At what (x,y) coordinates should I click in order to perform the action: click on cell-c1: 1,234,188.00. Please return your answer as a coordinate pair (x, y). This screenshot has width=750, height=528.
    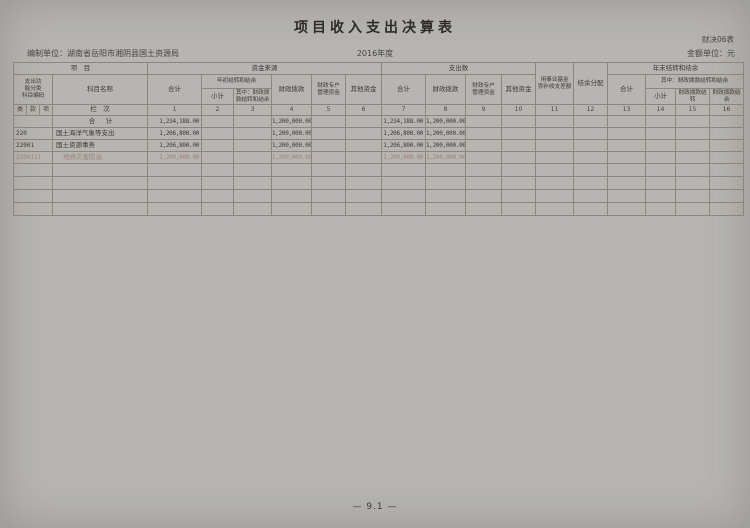
    Looking at the image, I should click on (174, 121).